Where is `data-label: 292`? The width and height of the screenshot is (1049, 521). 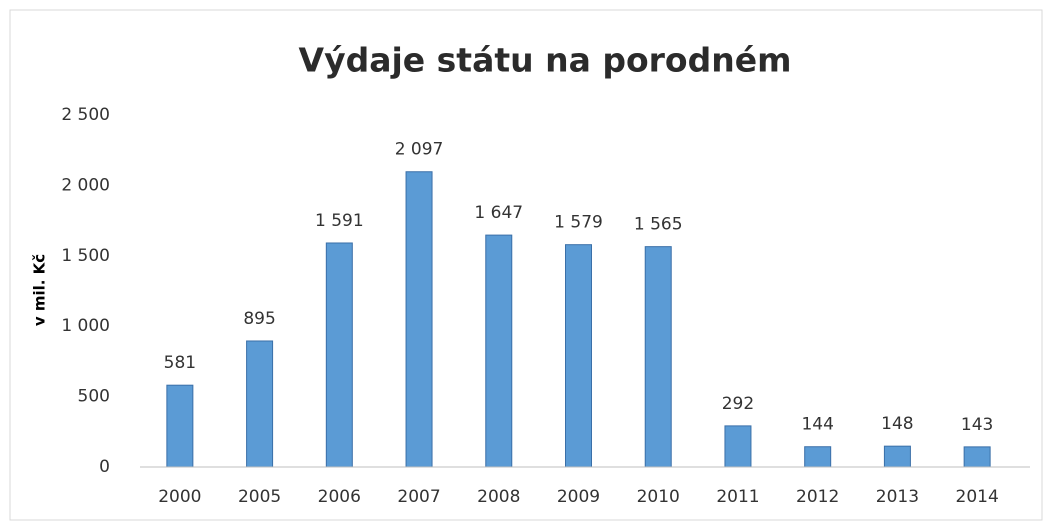 data-label: 292 is located at coordinates (738, 404).